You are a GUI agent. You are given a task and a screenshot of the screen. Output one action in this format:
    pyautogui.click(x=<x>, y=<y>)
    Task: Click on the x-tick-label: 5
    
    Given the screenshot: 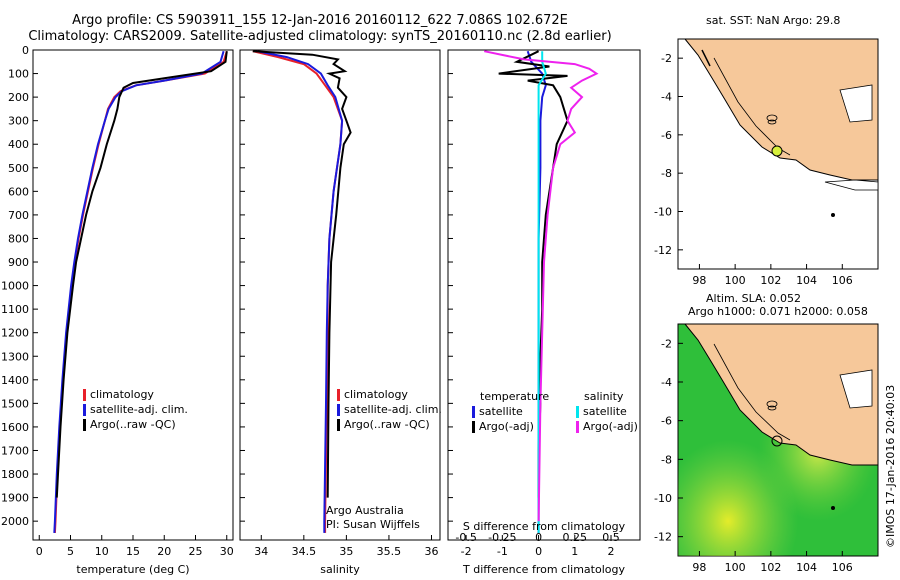 What is the action you would take?
    pyautogui.click(x=70, y=551)
    